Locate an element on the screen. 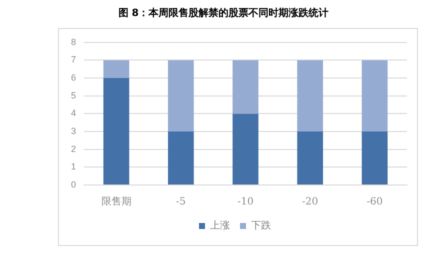  x-tick-label: -20 is located at coordinates (310, 202).